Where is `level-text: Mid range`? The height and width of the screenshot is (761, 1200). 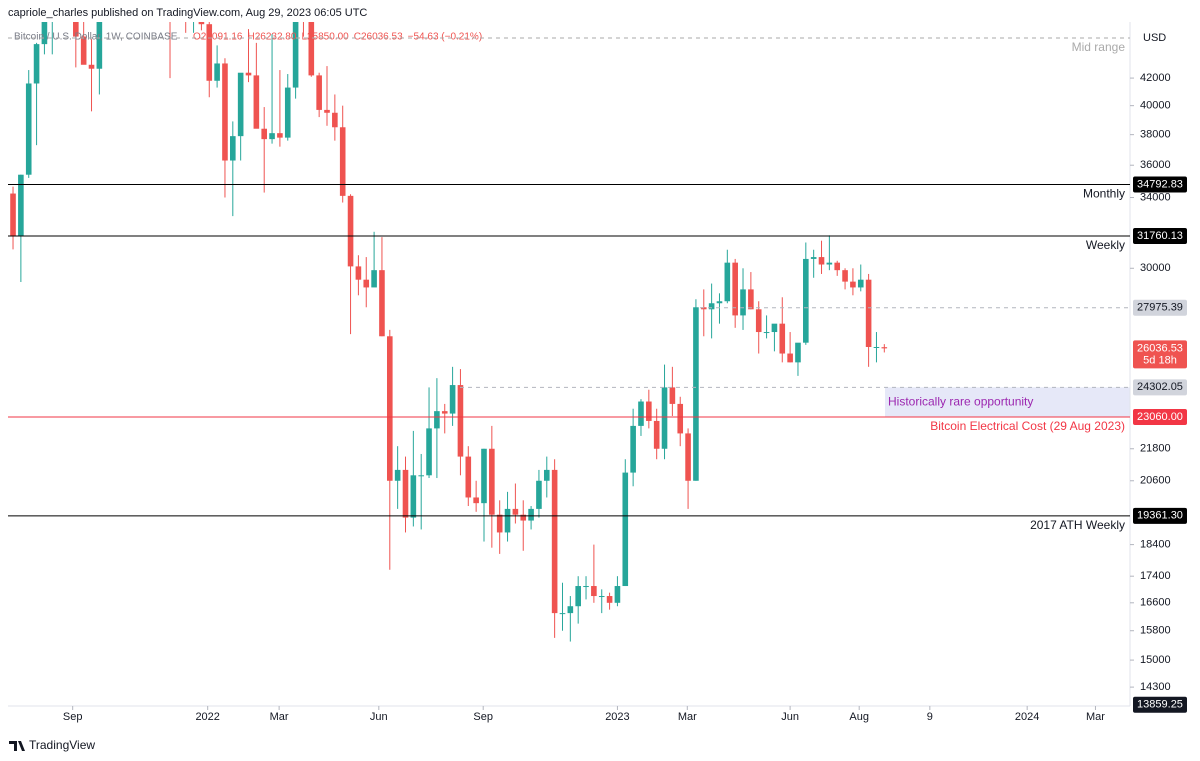 level-text: Mid range is located at coordinates (1099, 47).